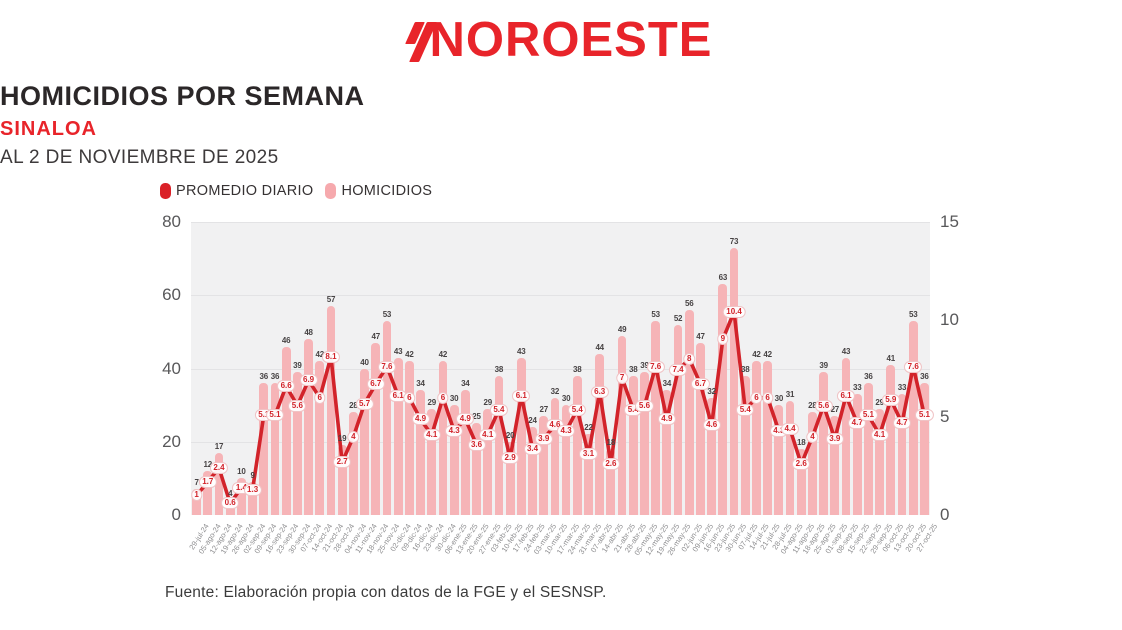 This screenshot has height=630, width=1122. I want to click on avg-point-label: 5.7, so click(364, 403).